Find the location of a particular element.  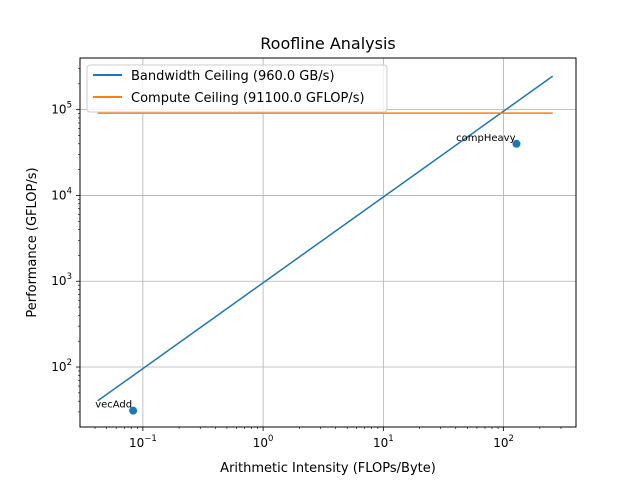

point-label-compHeavy: compHeavy is located at coordinates (485, 138).